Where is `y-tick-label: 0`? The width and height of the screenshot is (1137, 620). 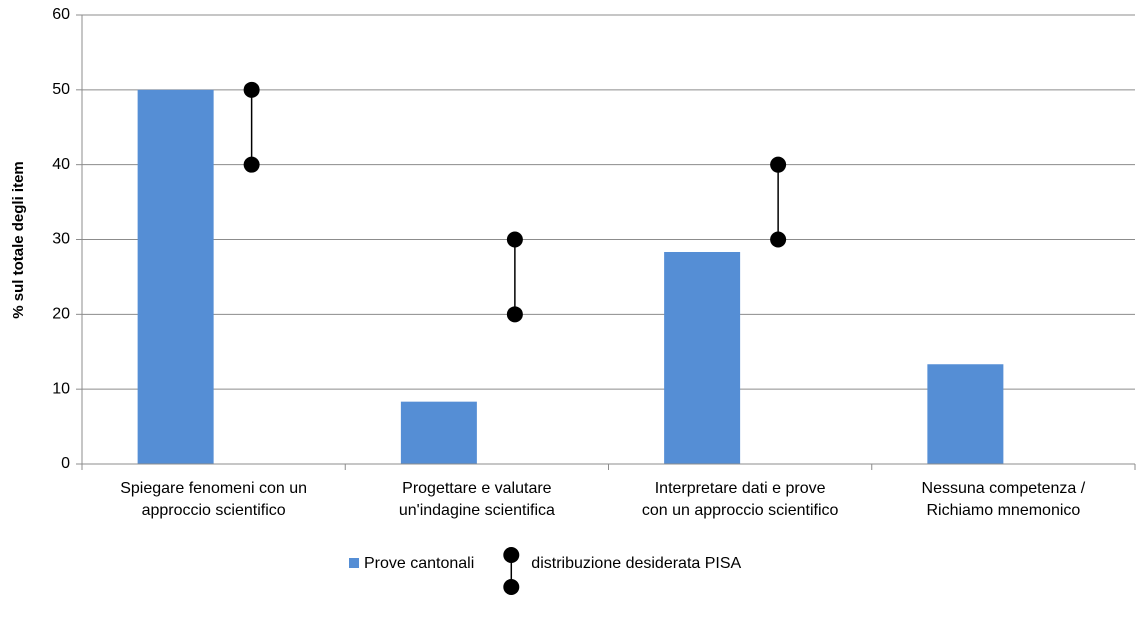 y-tick-label: 0 is located at coordinates (65, 463).